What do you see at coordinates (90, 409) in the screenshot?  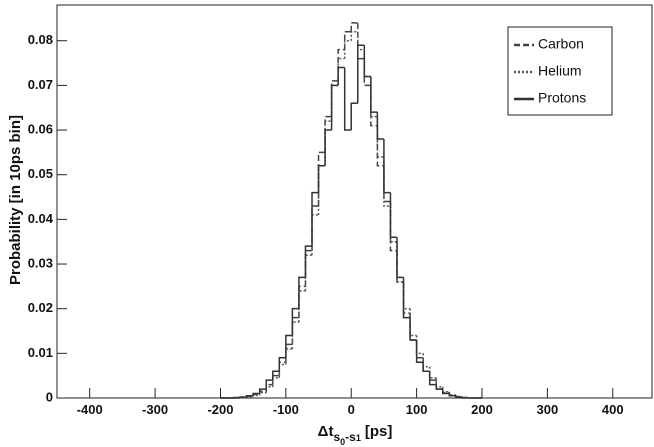 I see `x-tick-label: -400` at bounding box center [90, 409].